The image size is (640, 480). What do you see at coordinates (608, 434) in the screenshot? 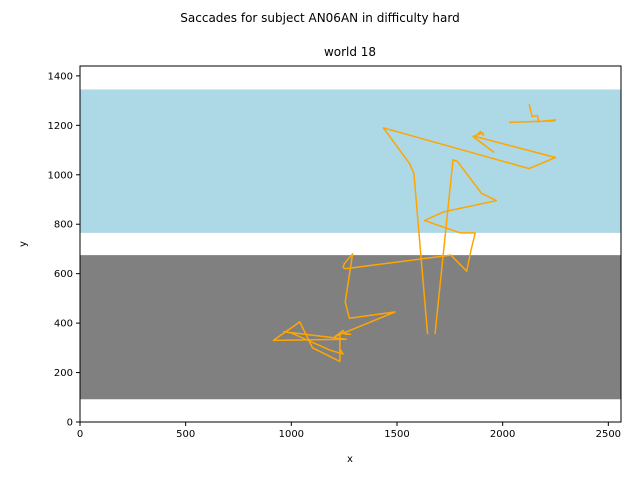
I see `x-tick-label: 2500` at bounding box center [608, 434].